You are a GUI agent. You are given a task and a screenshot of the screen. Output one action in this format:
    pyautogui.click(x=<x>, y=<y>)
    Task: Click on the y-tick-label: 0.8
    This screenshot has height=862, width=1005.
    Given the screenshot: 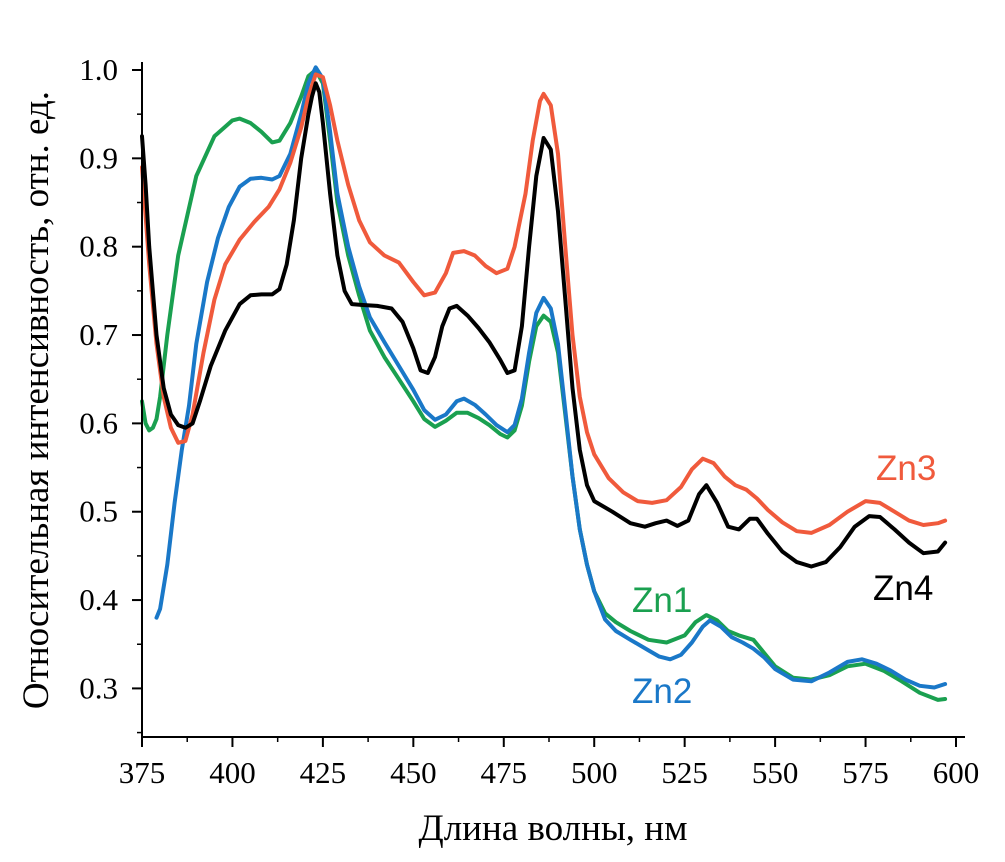 What is the action you would take?
    pyautogui.click(x=98, y=246)
    